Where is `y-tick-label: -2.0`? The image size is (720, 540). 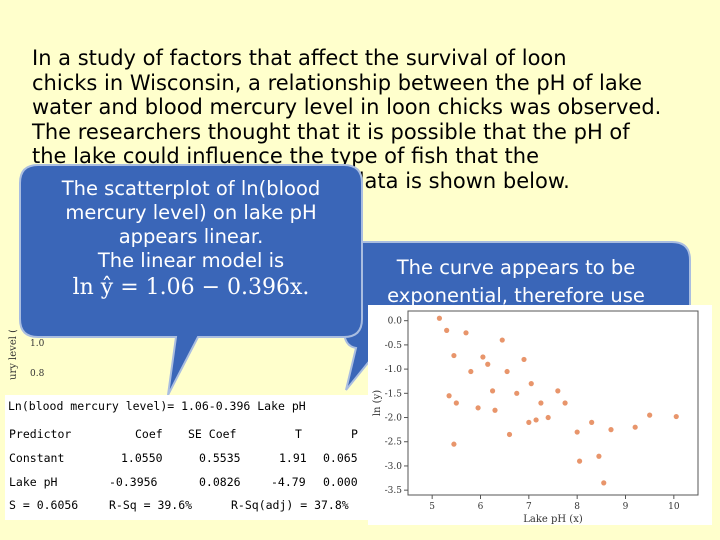 y-tick-label: -2.0 is located at coordinates (394, 419).